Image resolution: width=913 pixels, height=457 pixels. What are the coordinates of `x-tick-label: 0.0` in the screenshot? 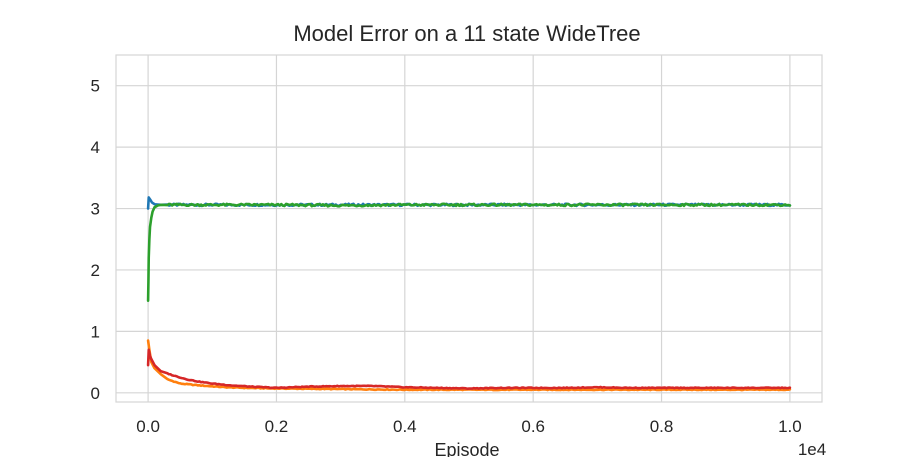 It's located at (148, 426).